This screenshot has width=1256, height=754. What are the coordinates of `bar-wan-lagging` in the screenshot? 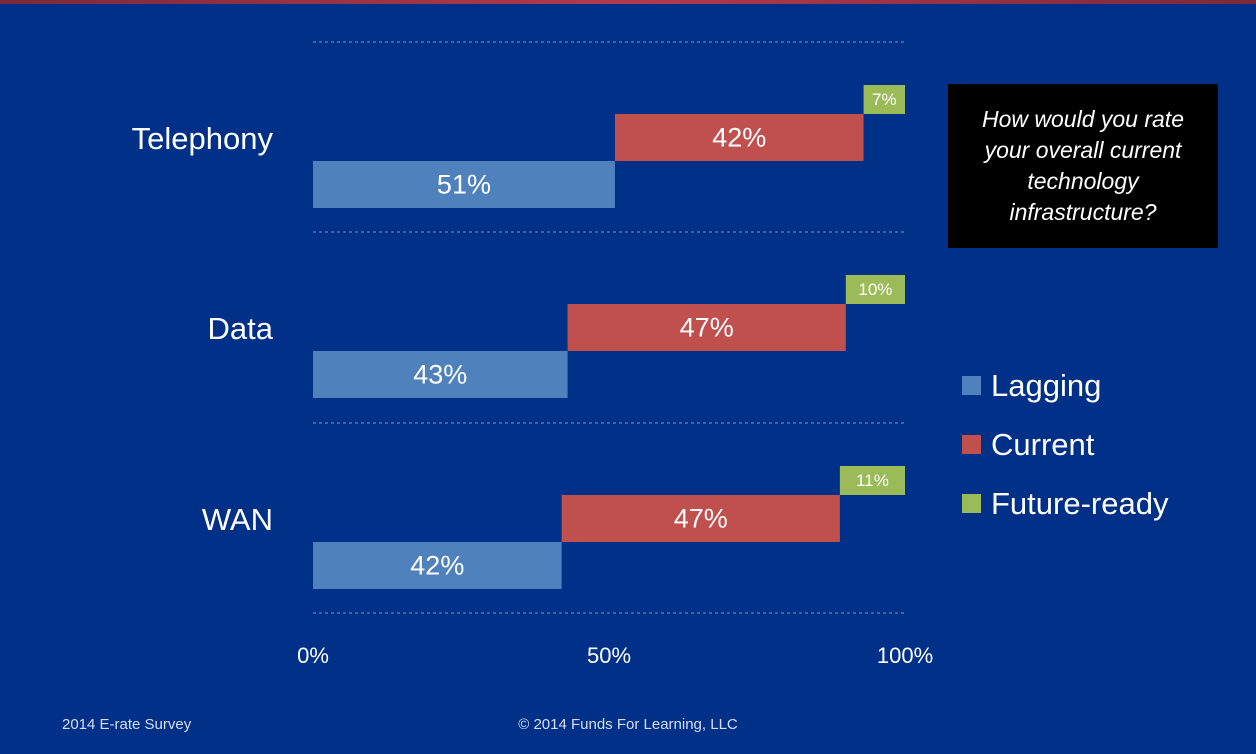 It's located at (437, 565).